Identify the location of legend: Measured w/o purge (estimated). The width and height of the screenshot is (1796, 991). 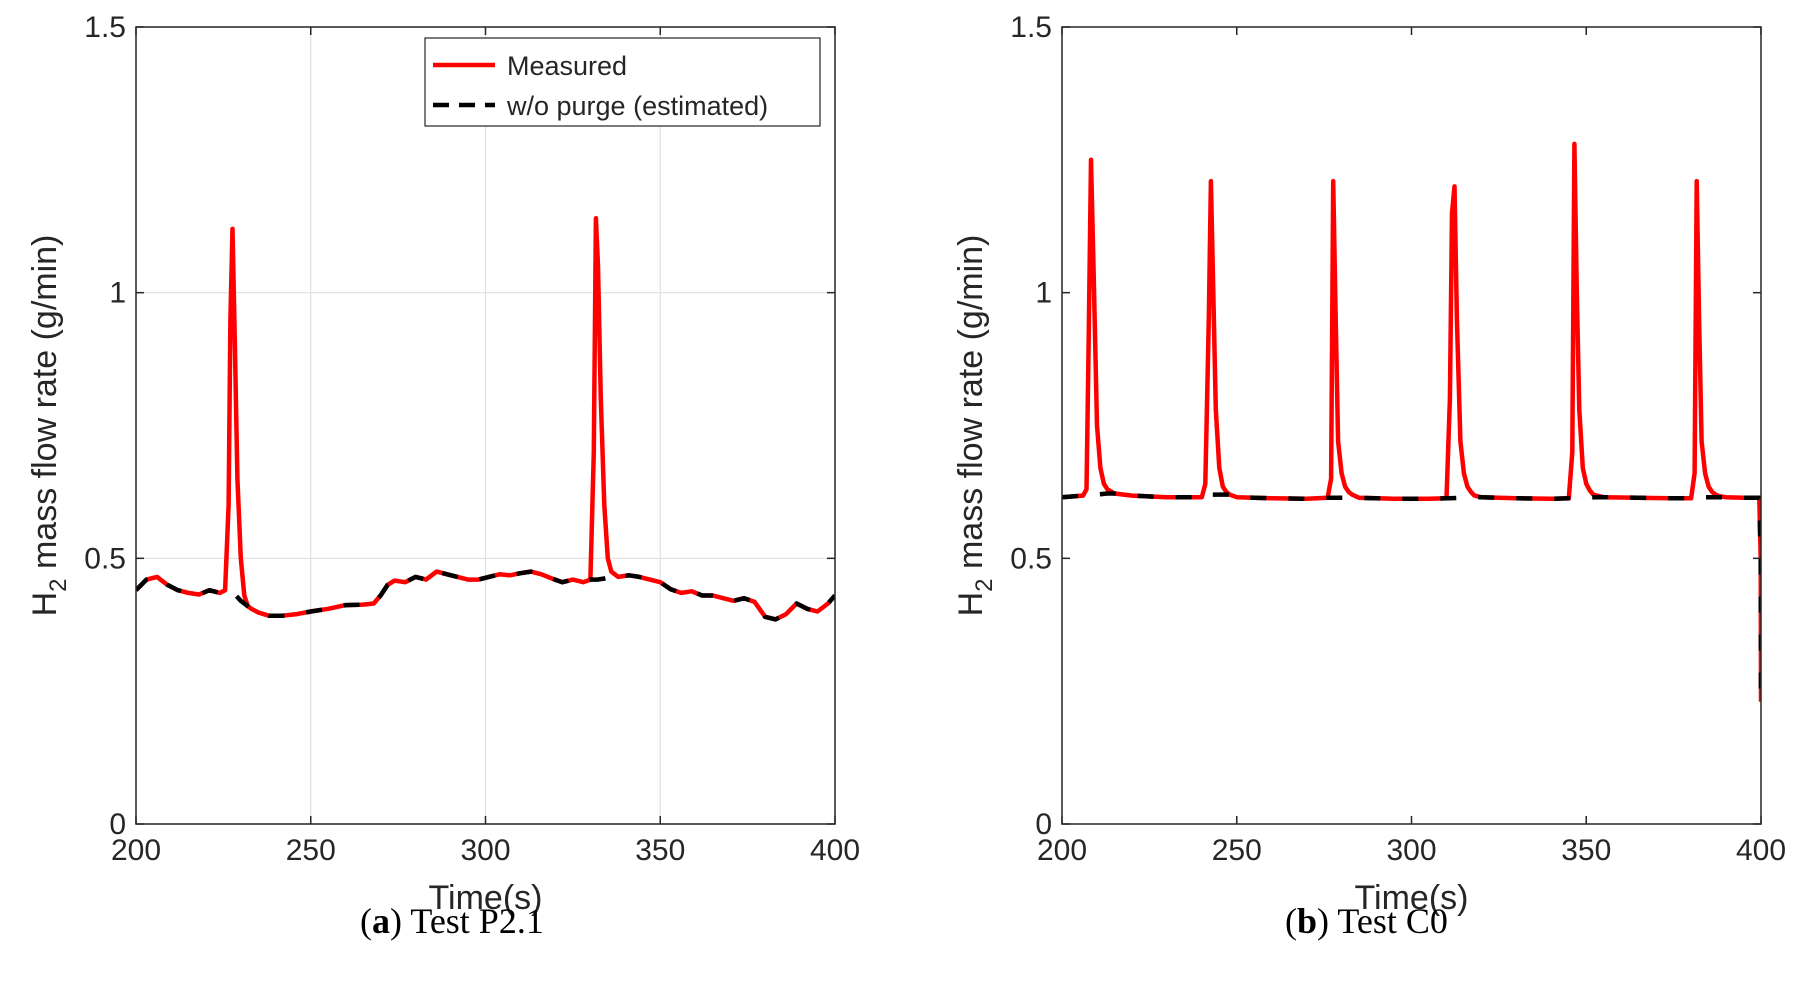
(622, 82).